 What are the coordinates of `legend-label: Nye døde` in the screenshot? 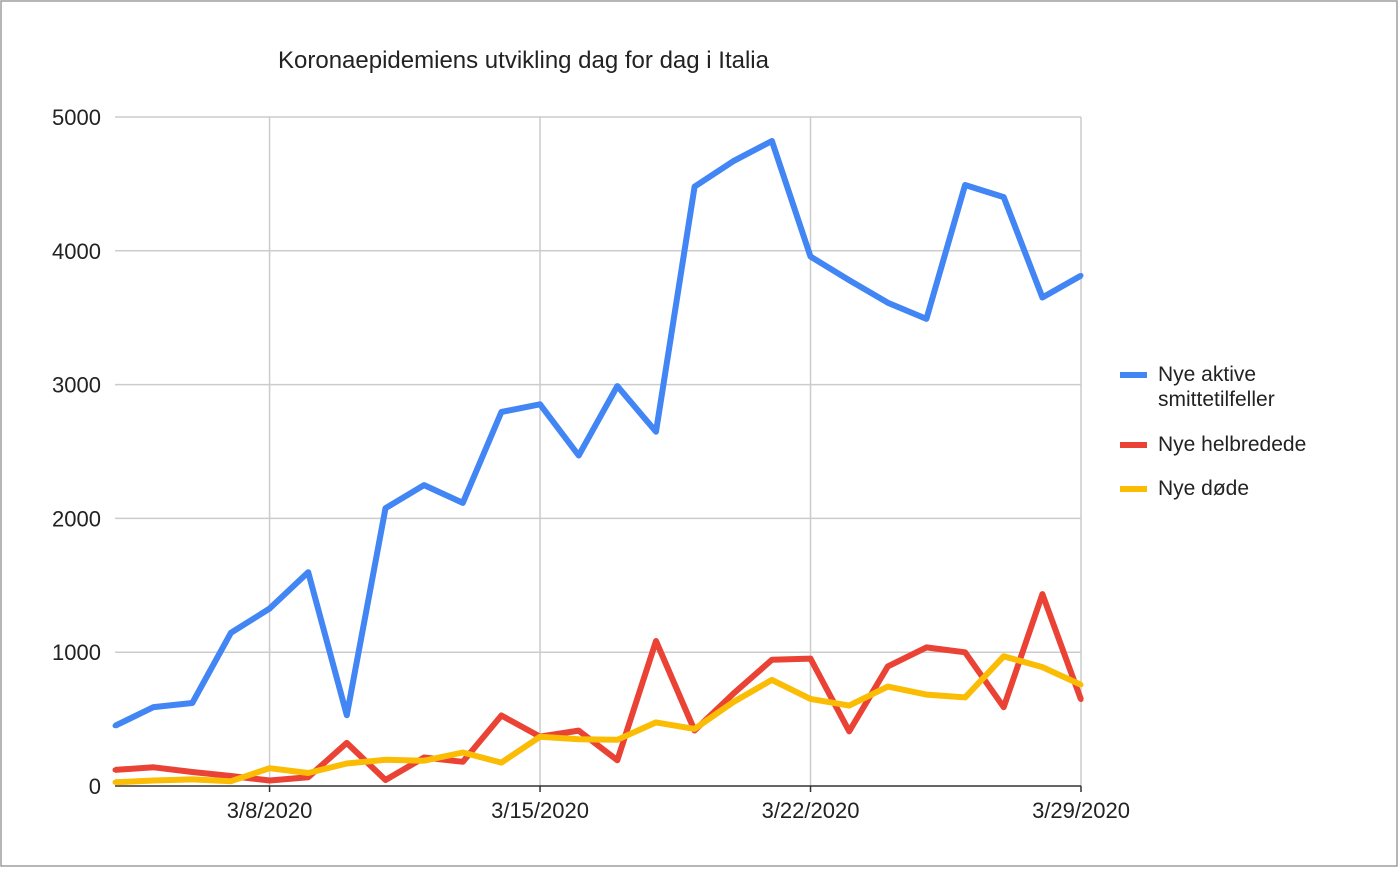 It's located at (1204, 488).